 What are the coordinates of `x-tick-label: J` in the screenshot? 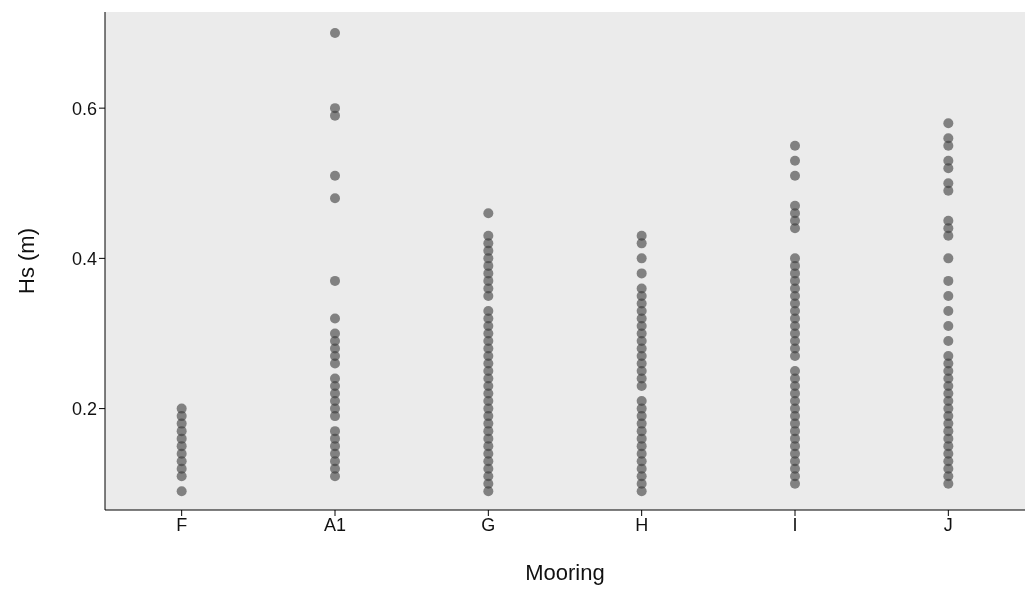 It's located at (948, 524).